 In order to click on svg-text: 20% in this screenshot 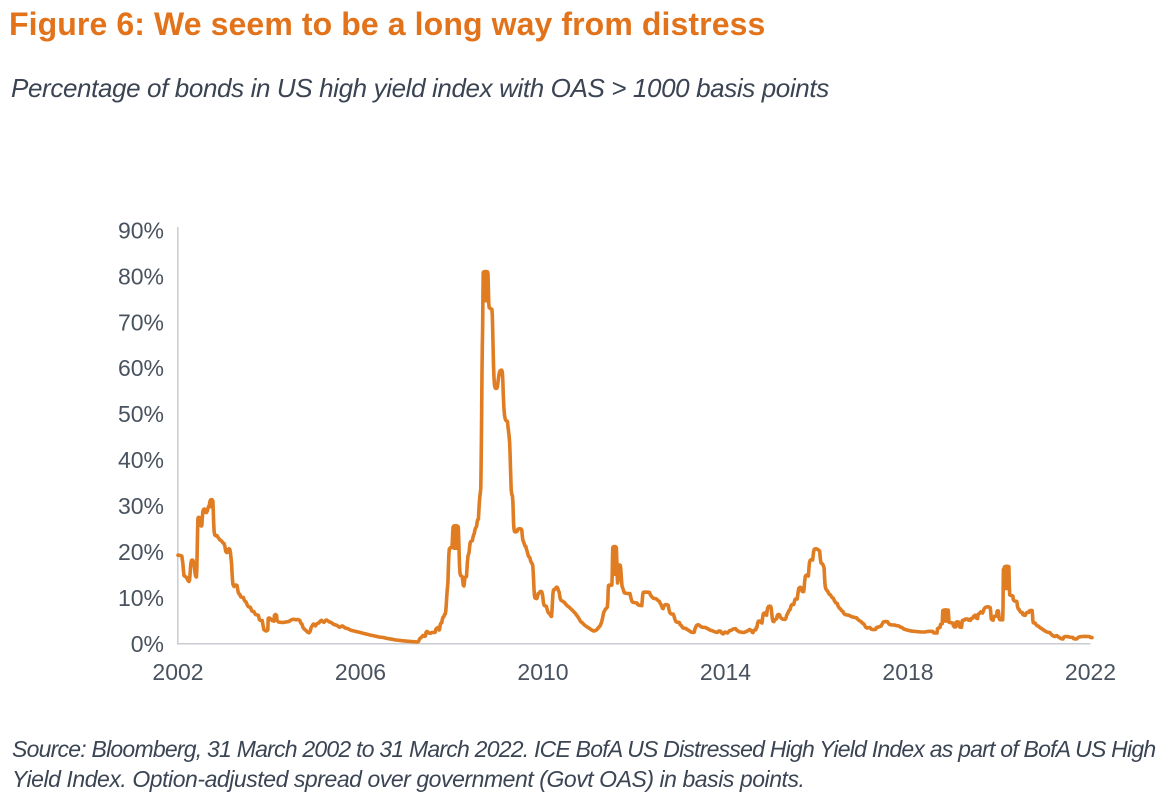, I will do `click(141, 552)`.